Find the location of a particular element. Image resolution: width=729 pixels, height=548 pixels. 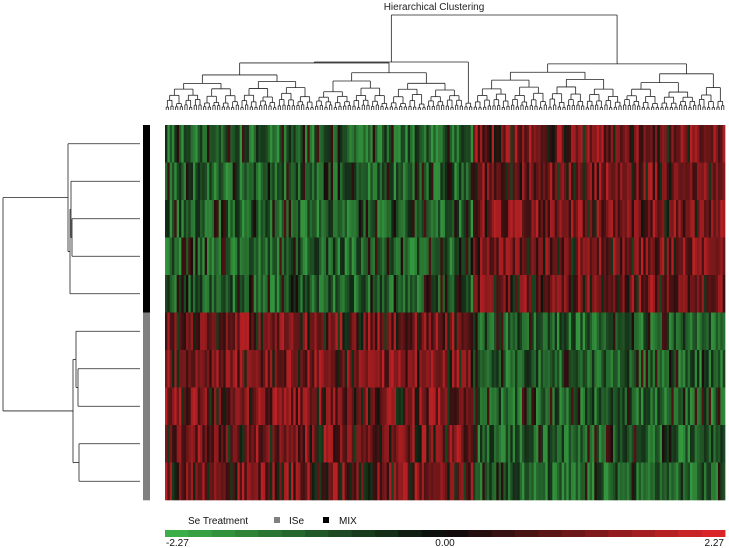

treatment-group-bar is located at coordinates (146, 313).